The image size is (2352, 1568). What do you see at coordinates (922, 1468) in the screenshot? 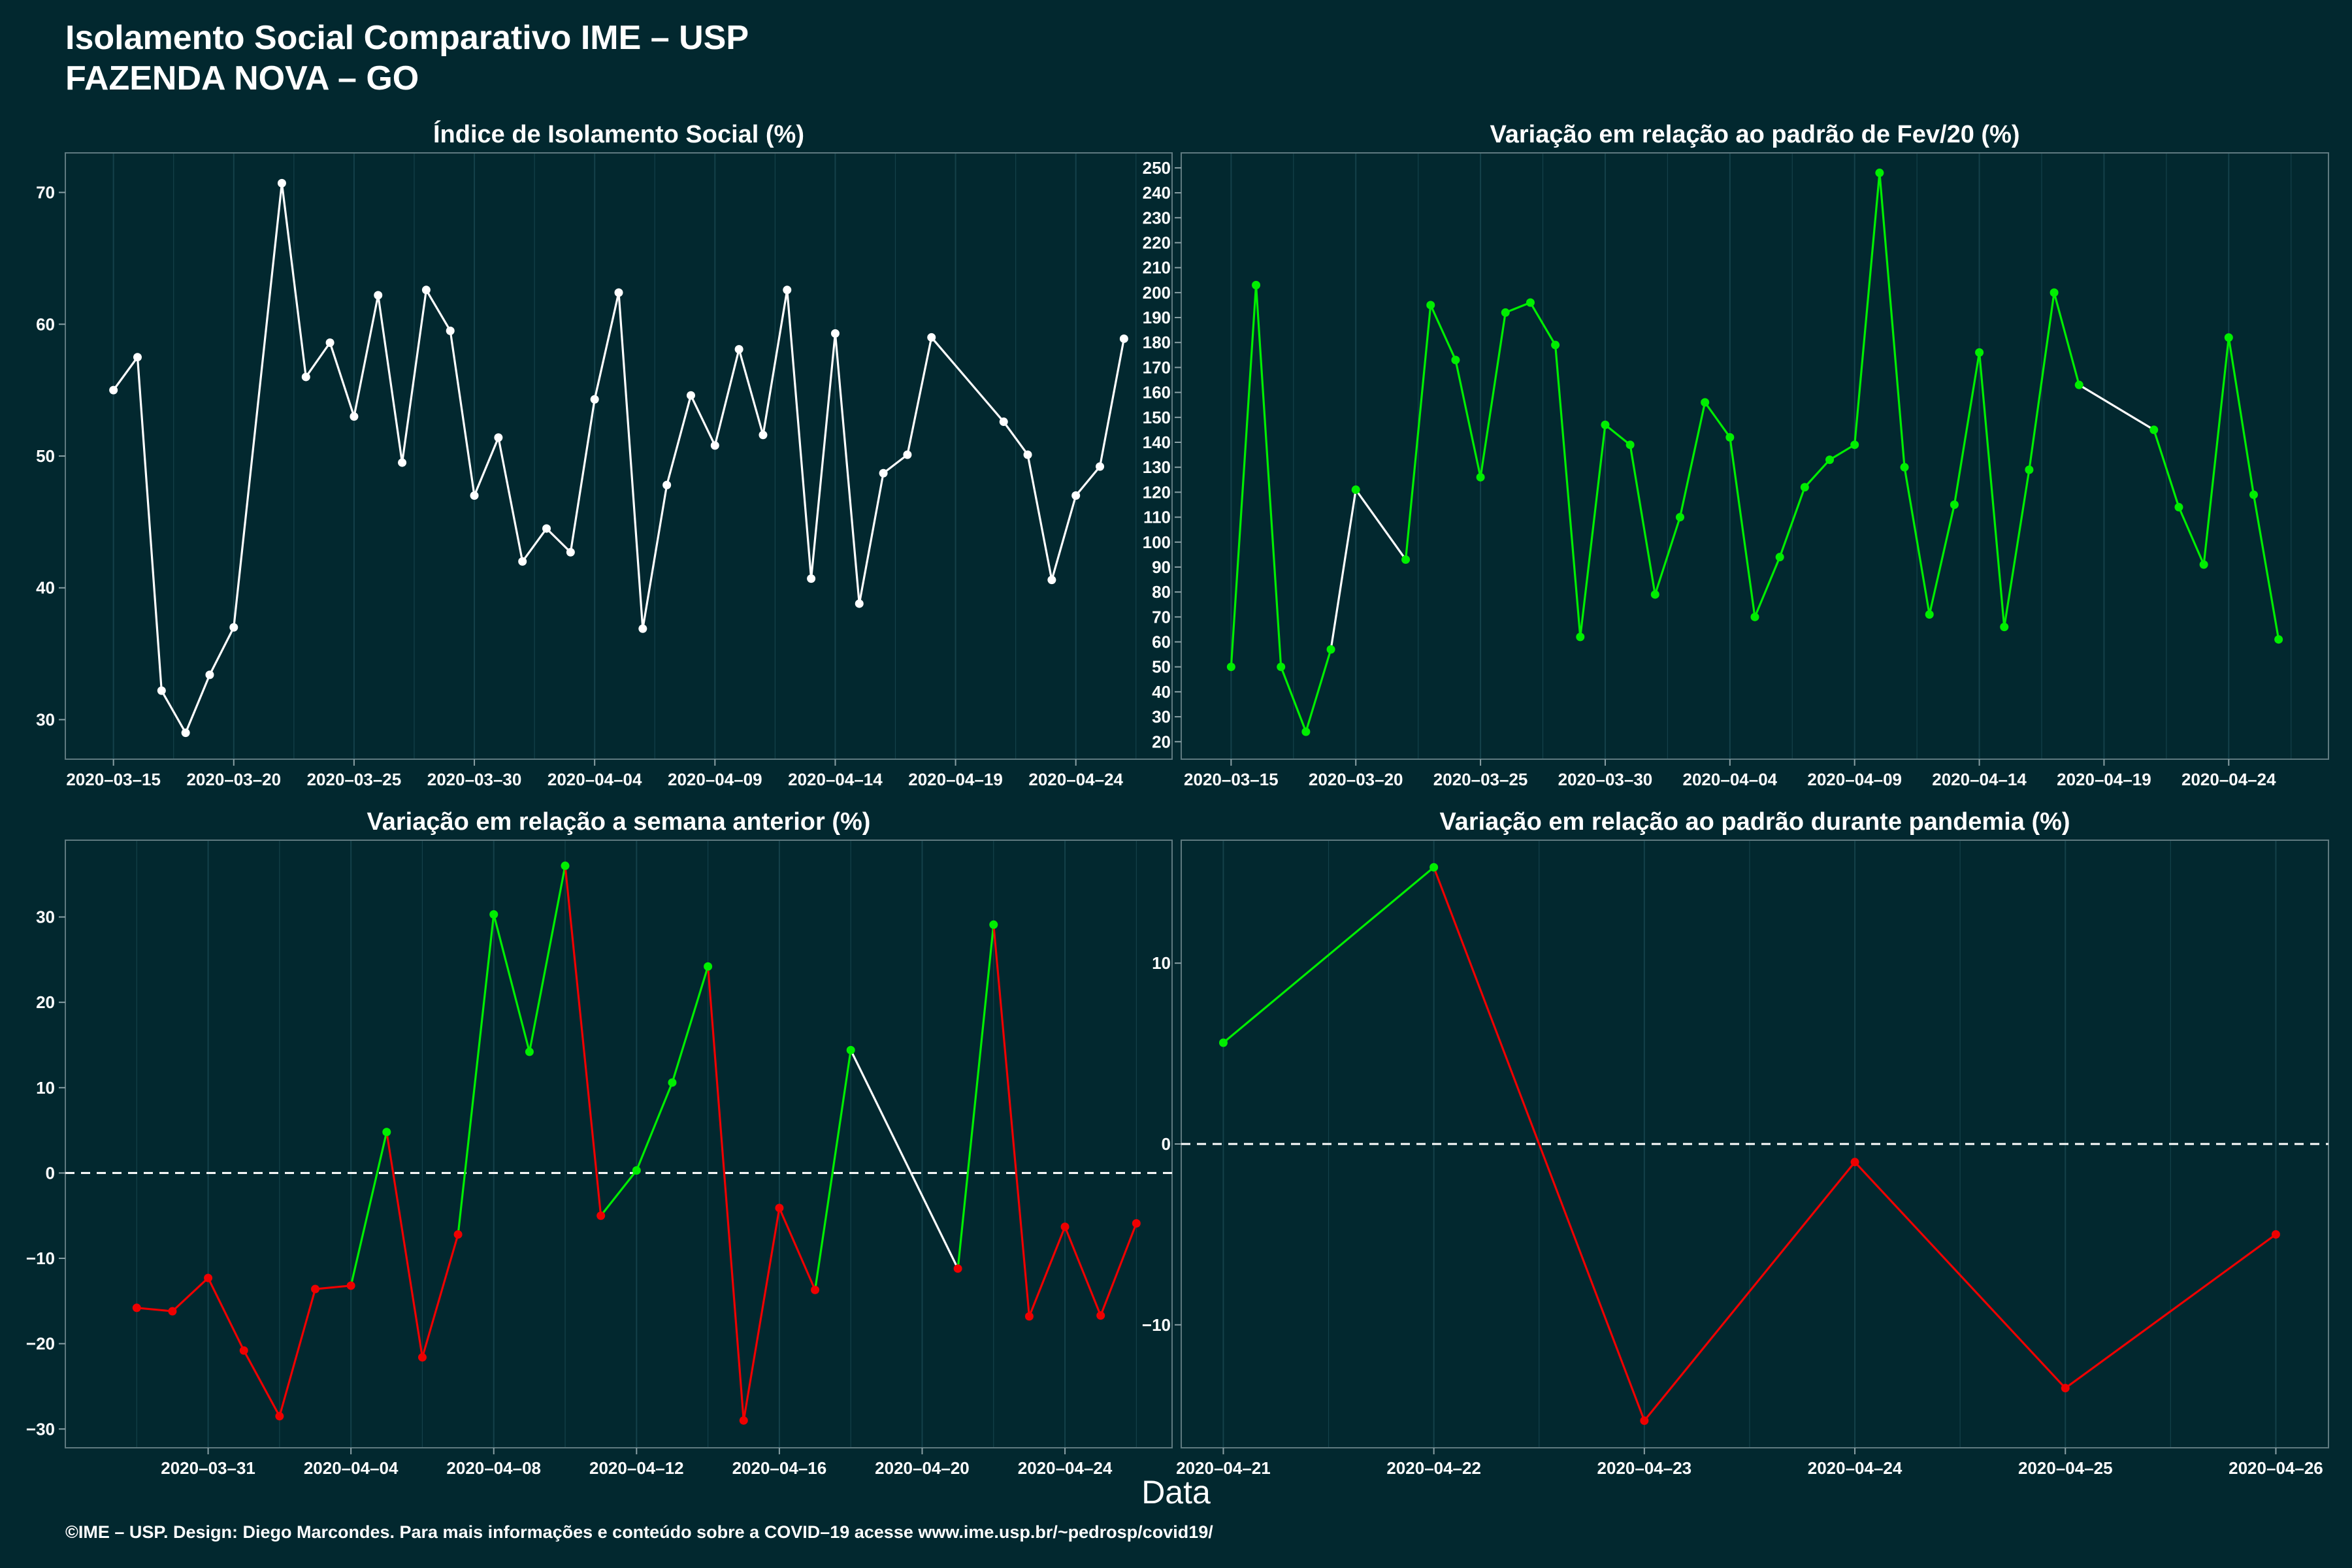
I see `x-tick-label: 2020–04–20` at bounding box center [922, 1468].